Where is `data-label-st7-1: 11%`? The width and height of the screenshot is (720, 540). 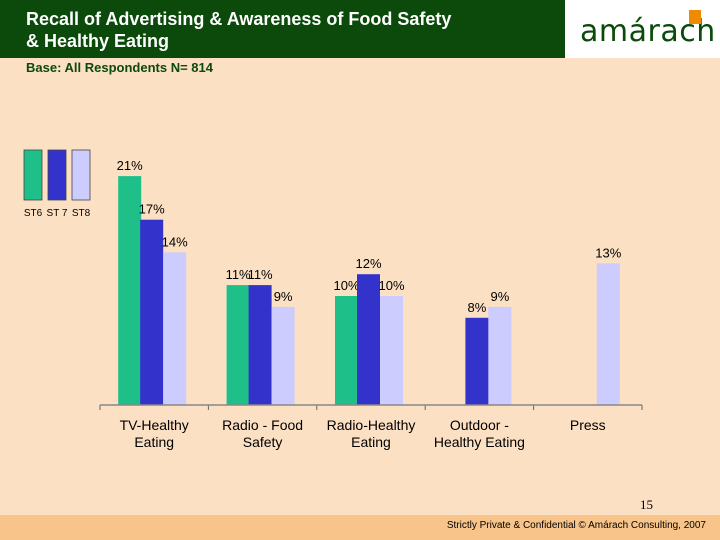 data-label-st7-1: 11% is located at coordinates (260, 274).